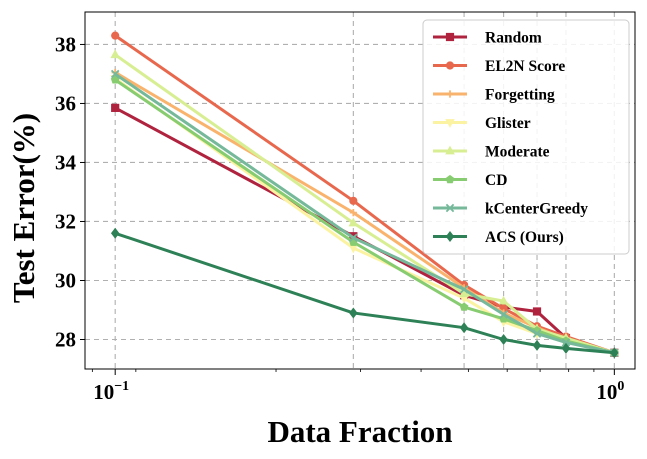  I want to click on y-tick-label: 28, so click(65, 339).